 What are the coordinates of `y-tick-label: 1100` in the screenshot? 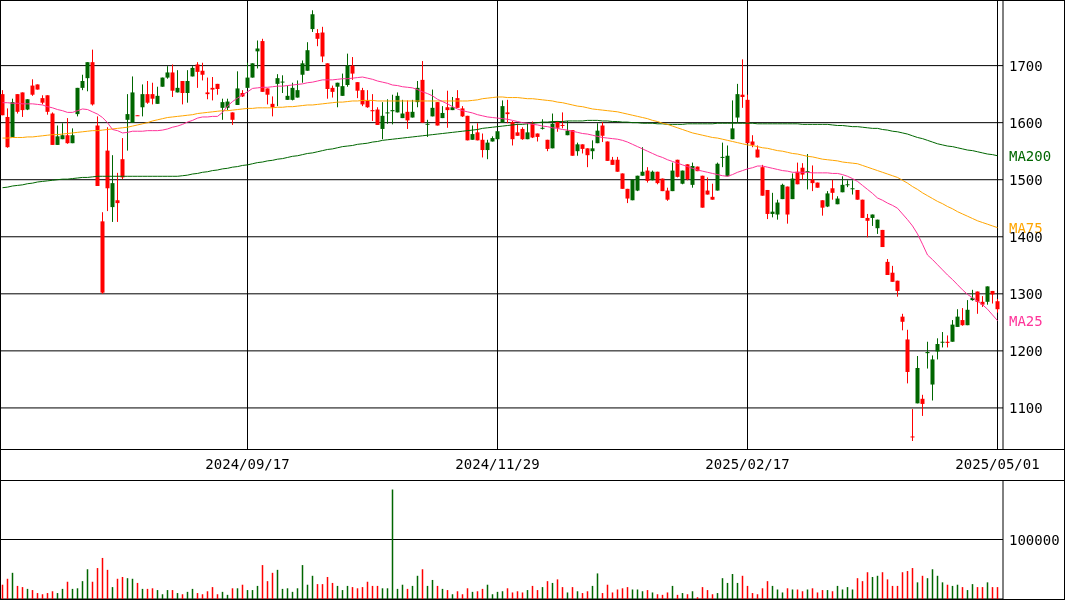 It's located at (1026, 407).